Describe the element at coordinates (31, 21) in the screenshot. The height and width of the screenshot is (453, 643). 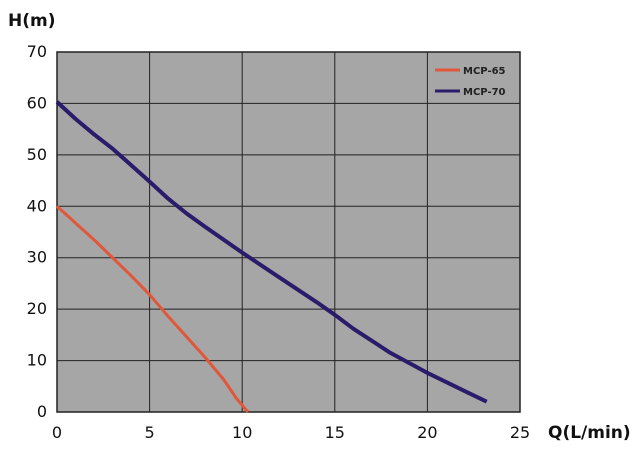
I see `y-axis-title: H(m)` at that location.